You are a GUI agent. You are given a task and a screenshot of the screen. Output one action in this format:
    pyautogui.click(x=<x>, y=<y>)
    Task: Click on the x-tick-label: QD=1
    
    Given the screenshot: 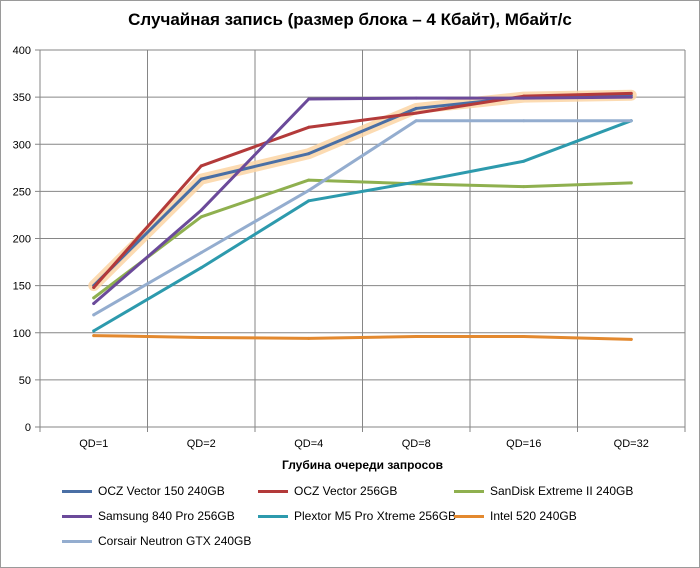 What is the action you would take?
    pyautogui.click(x=93, y=444)
    